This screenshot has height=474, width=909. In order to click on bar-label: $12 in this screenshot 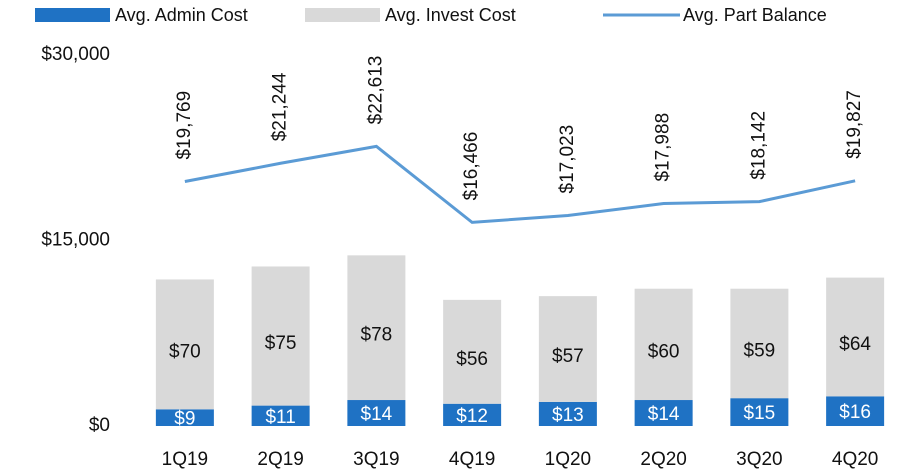, I will do `click(472, 416)`.